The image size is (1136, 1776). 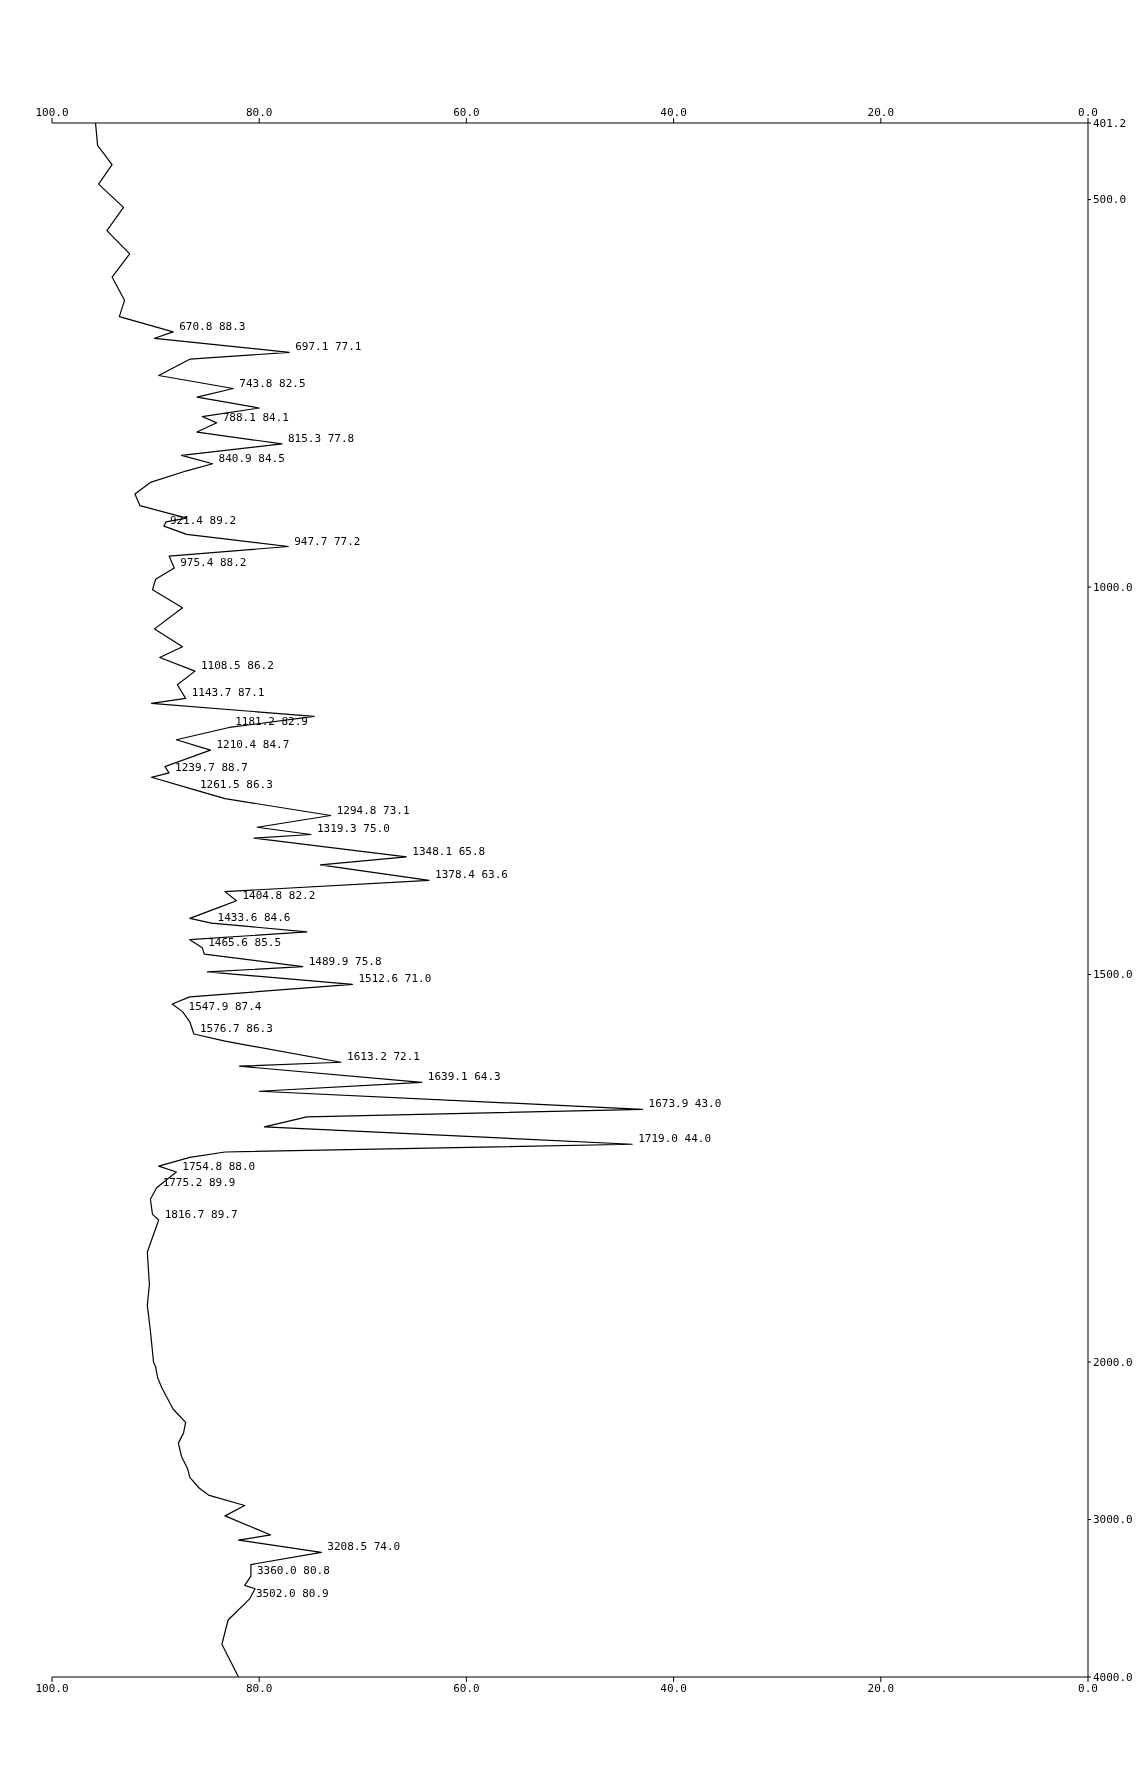 What do you see at coordinates (1110, 200) in the screenshot?
I see `y-tick-label: 500.0` at bounding box center [1110, 200].